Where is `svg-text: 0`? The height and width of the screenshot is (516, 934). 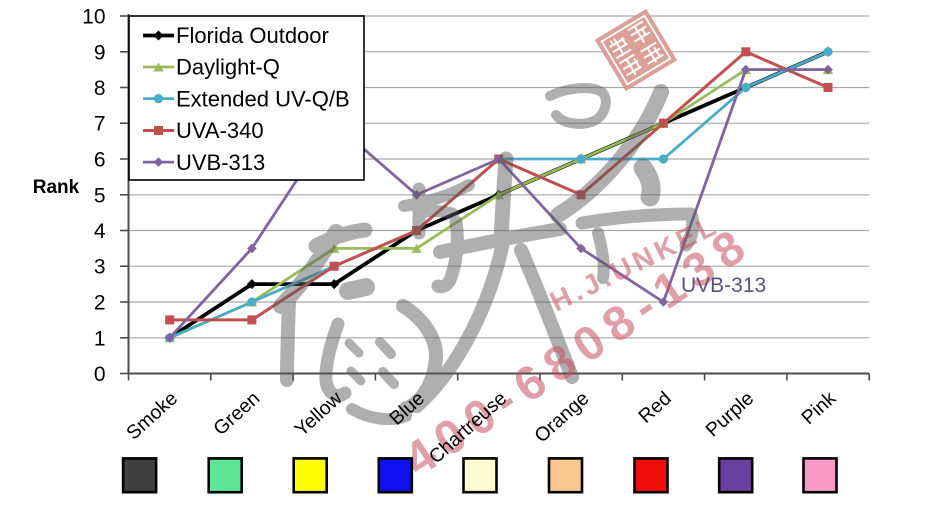
svg-text: 0 is located at coordinates (100, 374).